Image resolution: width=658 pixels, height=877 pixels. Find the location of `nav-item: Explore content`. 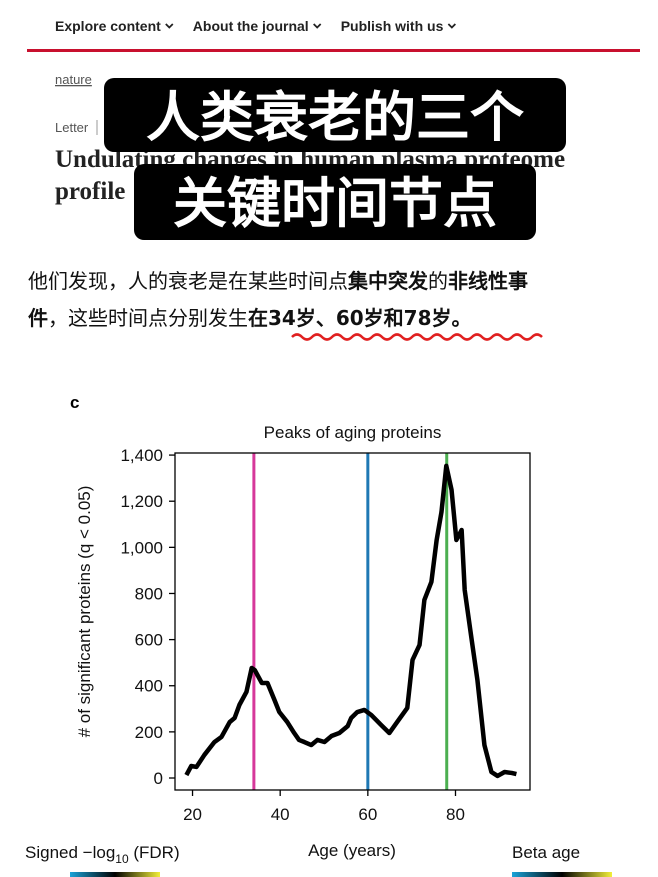

nav-item: Explore content is located at coordinates (108, 26).